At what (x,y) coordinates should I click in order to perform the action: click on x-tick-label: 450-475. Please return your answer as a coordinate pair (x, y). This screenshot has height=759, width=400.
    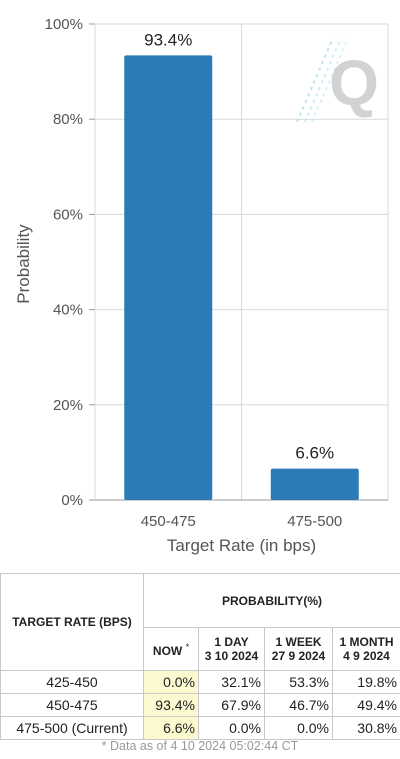
    Looking at the image, I should click on (168, 521).